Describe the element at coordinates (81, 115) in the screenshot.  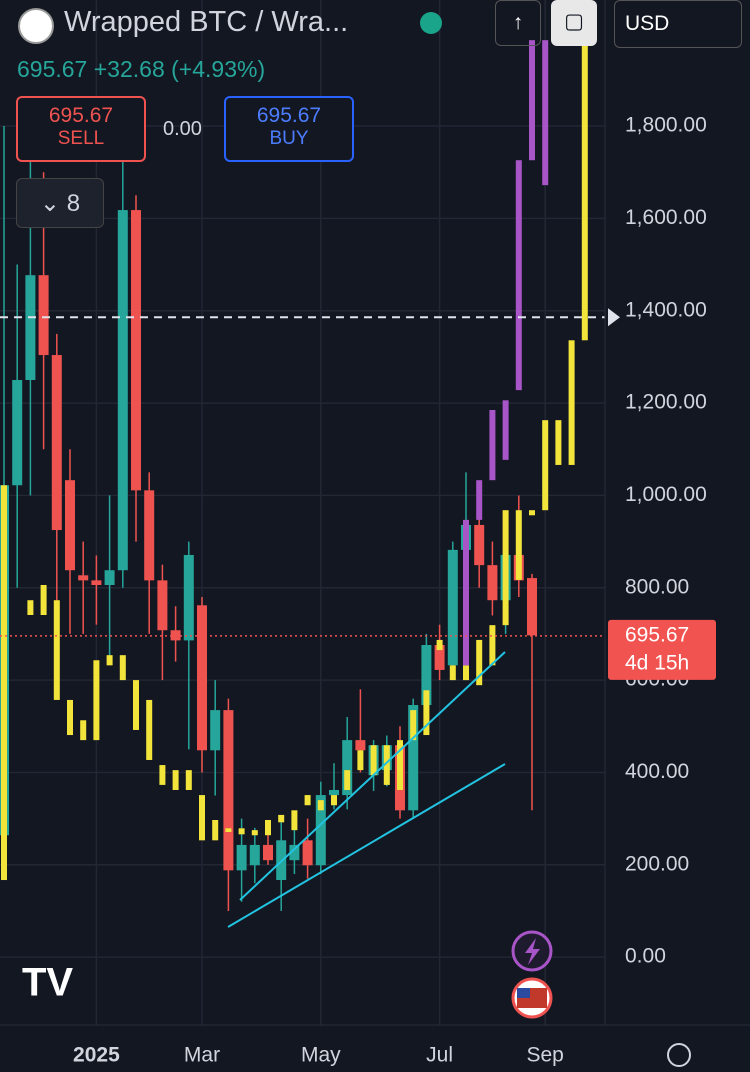
I see `sell-price: 695.67` at that location.